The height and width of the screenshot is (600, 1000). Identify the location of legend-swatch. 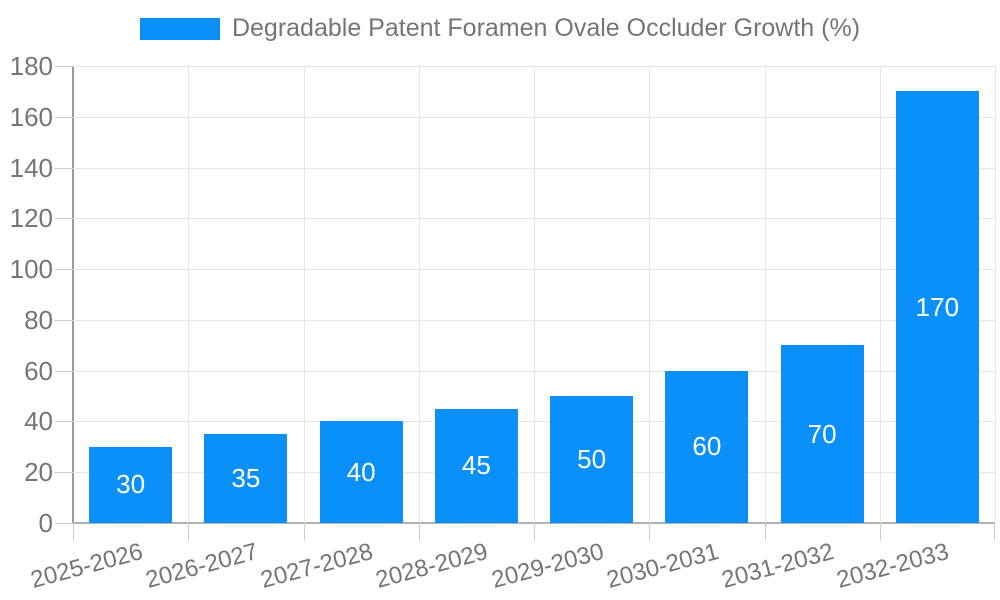
(179, 28).